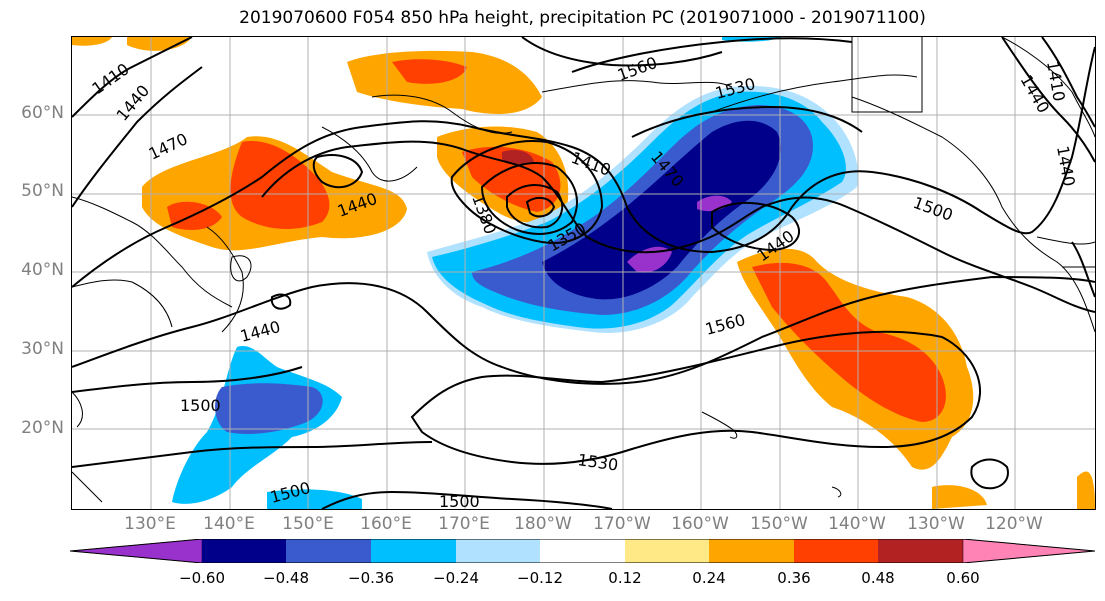 Image resolution: width=1105 pixels, height=601 pixels. Describe the element at coordinates (308, 524) in the screenshot. I see `lon-label-150e: 150°E` at that location.